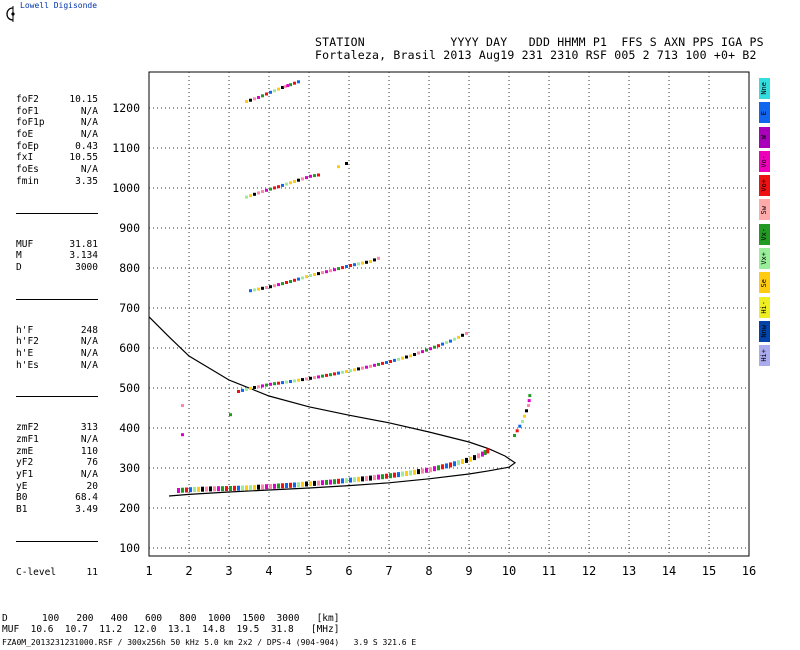 The width and height of the screenshot is (800, 650). What do you see at coordinates (764, 137) in the screenshot?
I see `legend-swatch: W` at bounding box center [764, 137].